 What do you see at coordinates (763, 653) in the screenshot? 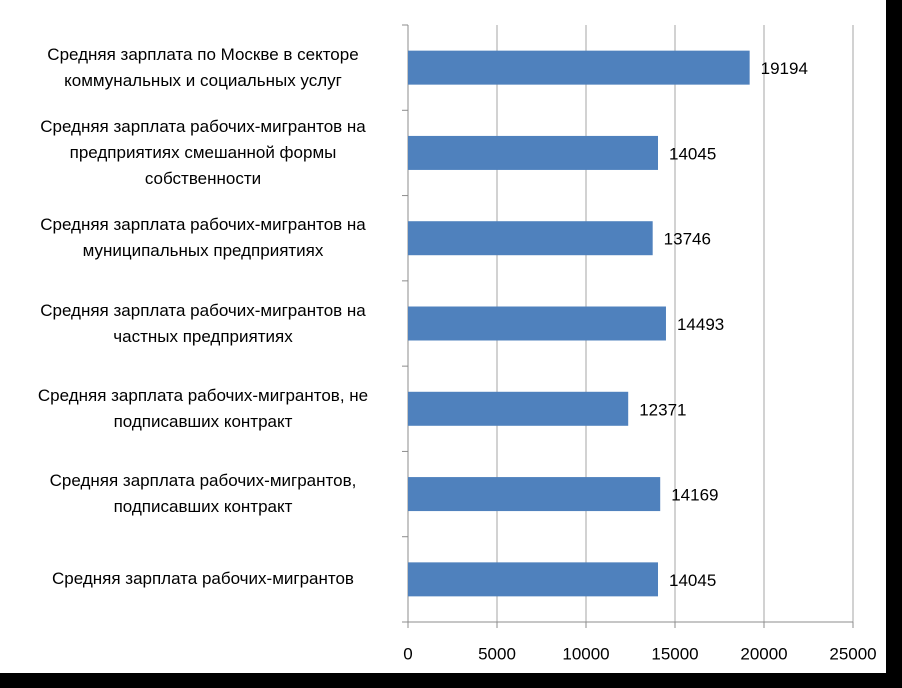
I see `x-tick-label: 20000` at bounding box center [763, 653].